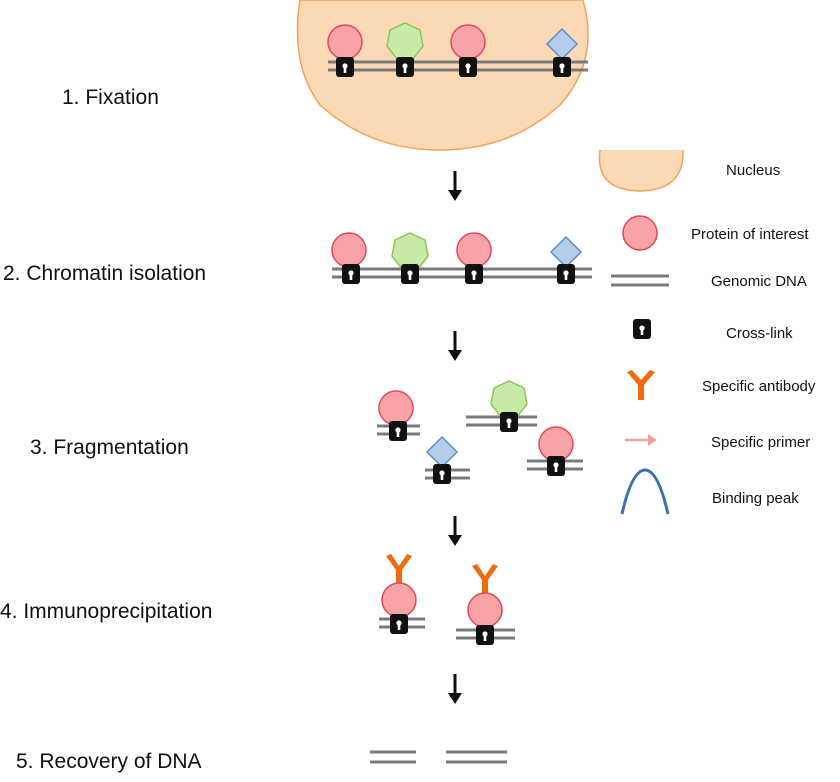  Describe the element at coordinates (642, 329) in the screenshot. I see `padlock-icon` at that location.